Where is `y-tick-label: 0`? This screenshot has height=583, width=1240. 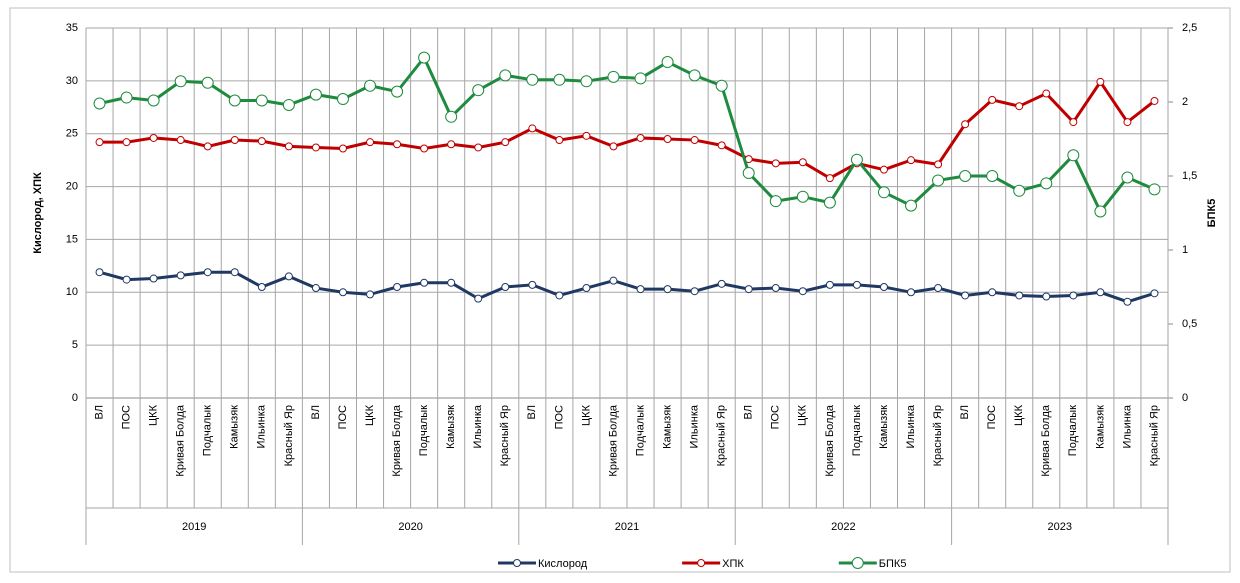 y-tick-label: 0 is located at coordinates (75, 398).